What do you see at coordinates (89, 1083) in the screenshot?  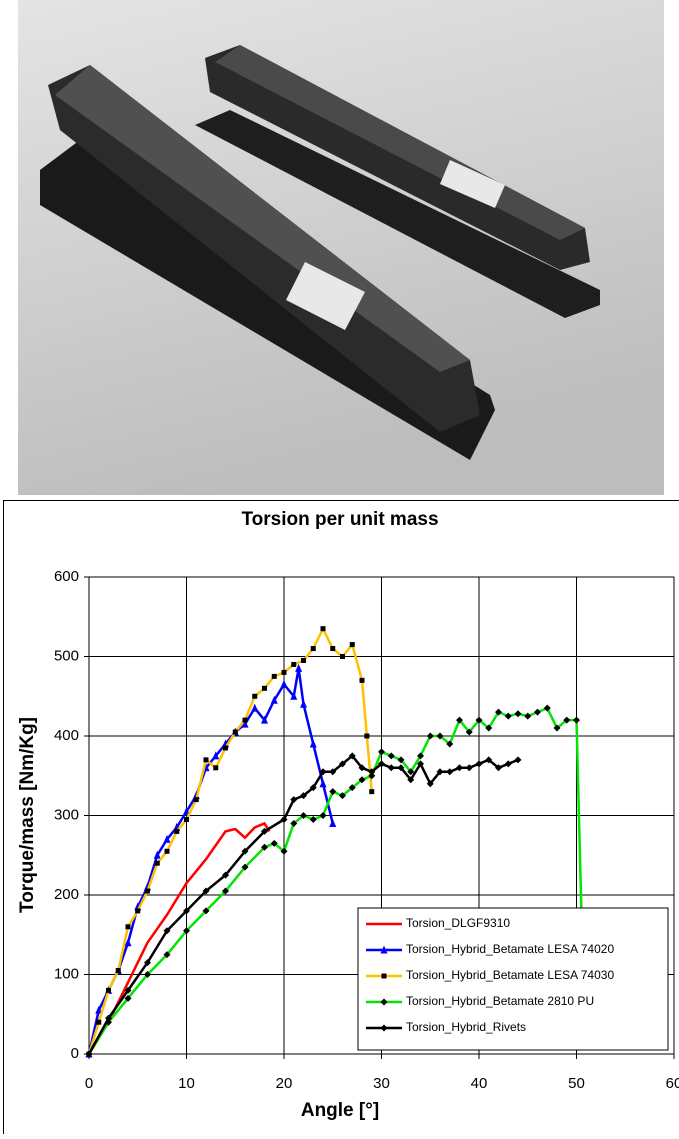 I see `x-tick-label: 0` at bounding box center [89, 1083].